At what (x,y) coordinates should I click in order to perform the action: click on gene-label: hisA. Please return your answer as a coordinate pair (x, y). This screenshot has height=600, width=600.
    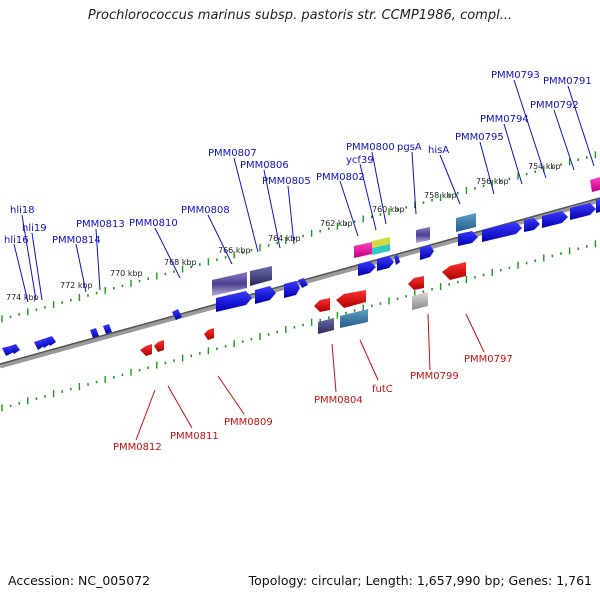
    Looking at the image, I should click on (438, 150).